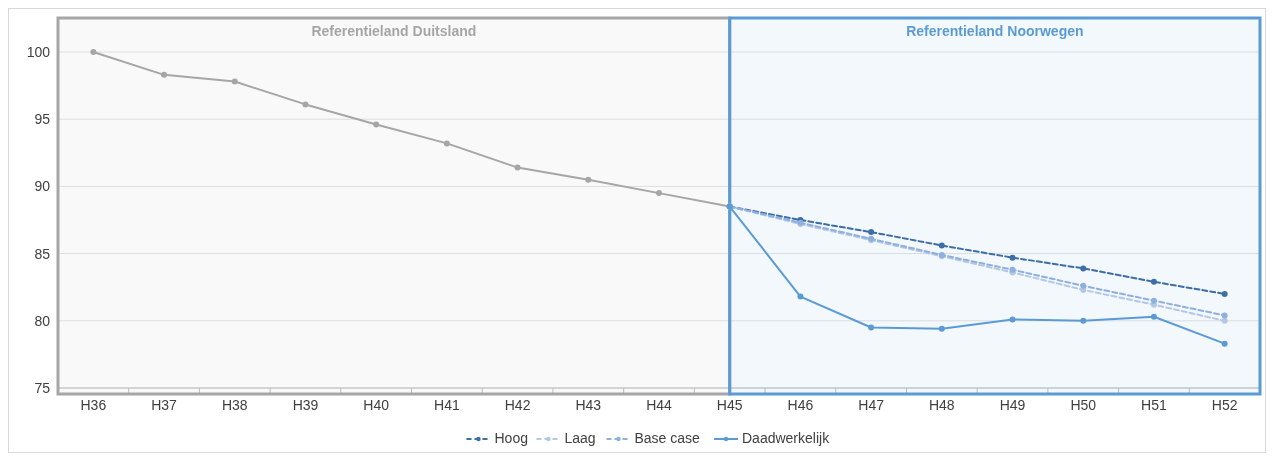 The width and height of the screenshot is (1274, 461). What do you see at coordinates (234, 405) in the screenshot?
I see `x-tick-label: H38` at bounding box center [234, 405].